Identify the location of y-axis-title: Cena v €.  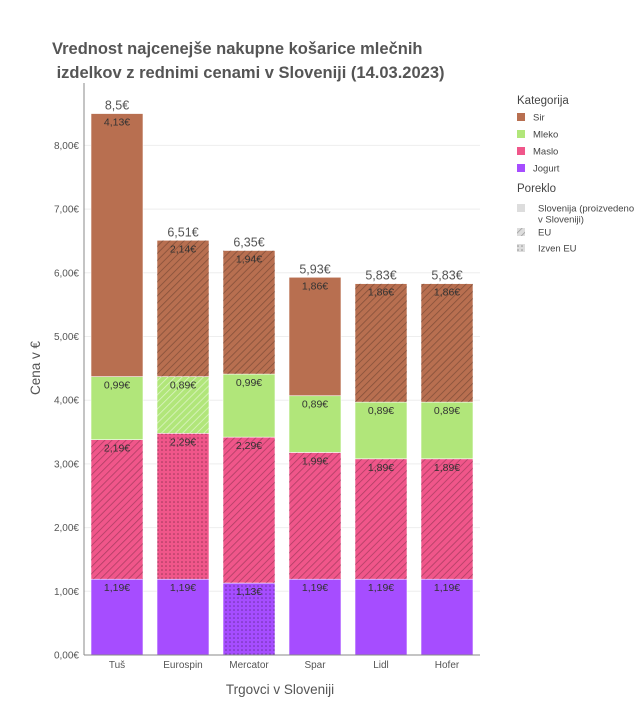
(35, 367).